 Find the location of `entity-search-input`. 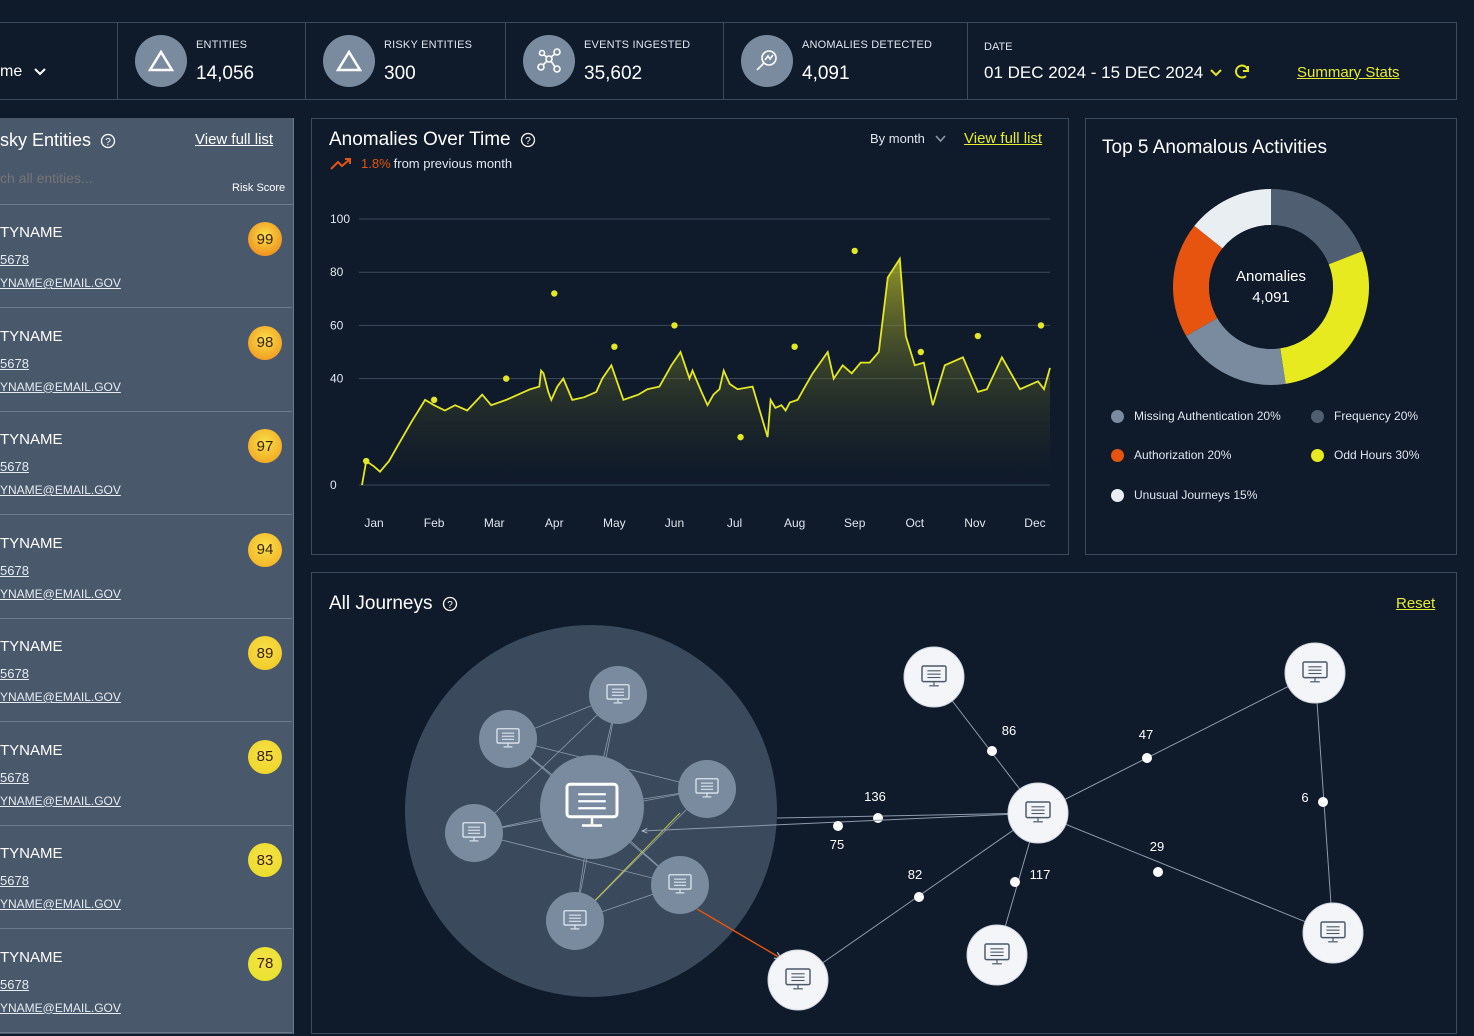

entity-search-input is located at coordinates (100, 178).